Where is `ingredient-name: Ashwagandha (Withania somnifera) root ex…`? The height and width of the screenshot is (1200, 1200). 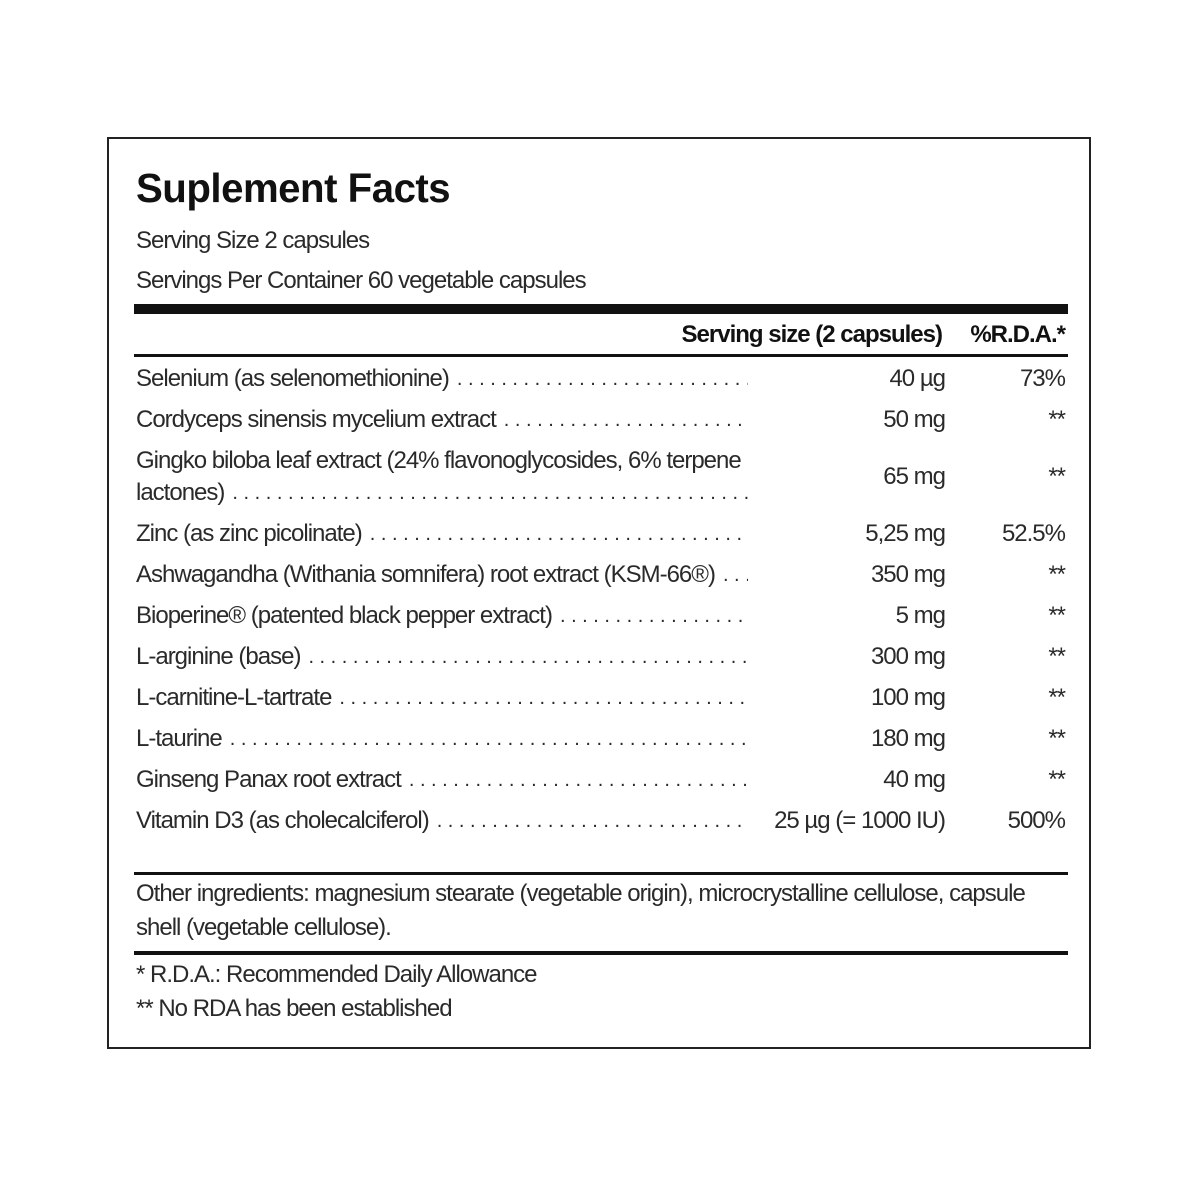
ingredient-name: Ashwagandha (Withania somnifera) root ex… is located at coordinates (441, 575).